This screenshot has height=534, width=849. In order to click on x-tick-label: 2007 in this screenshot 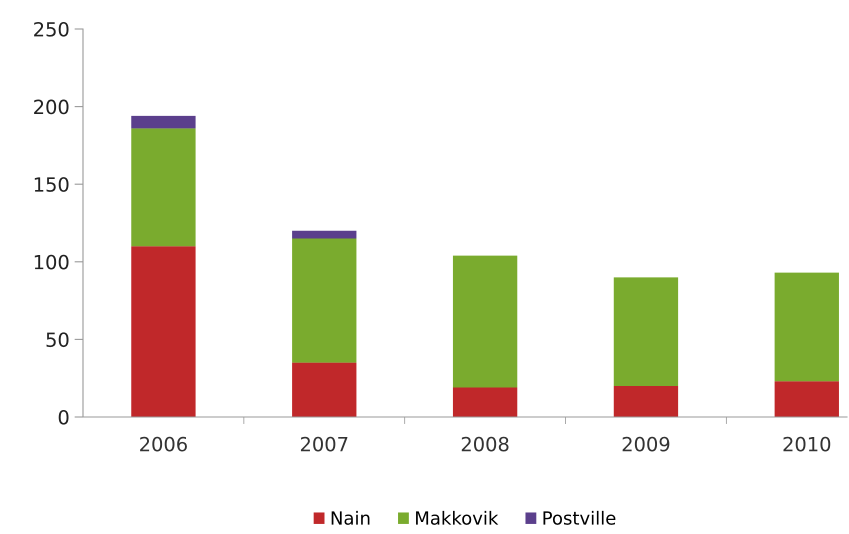, I will do `click(324, 444)`.